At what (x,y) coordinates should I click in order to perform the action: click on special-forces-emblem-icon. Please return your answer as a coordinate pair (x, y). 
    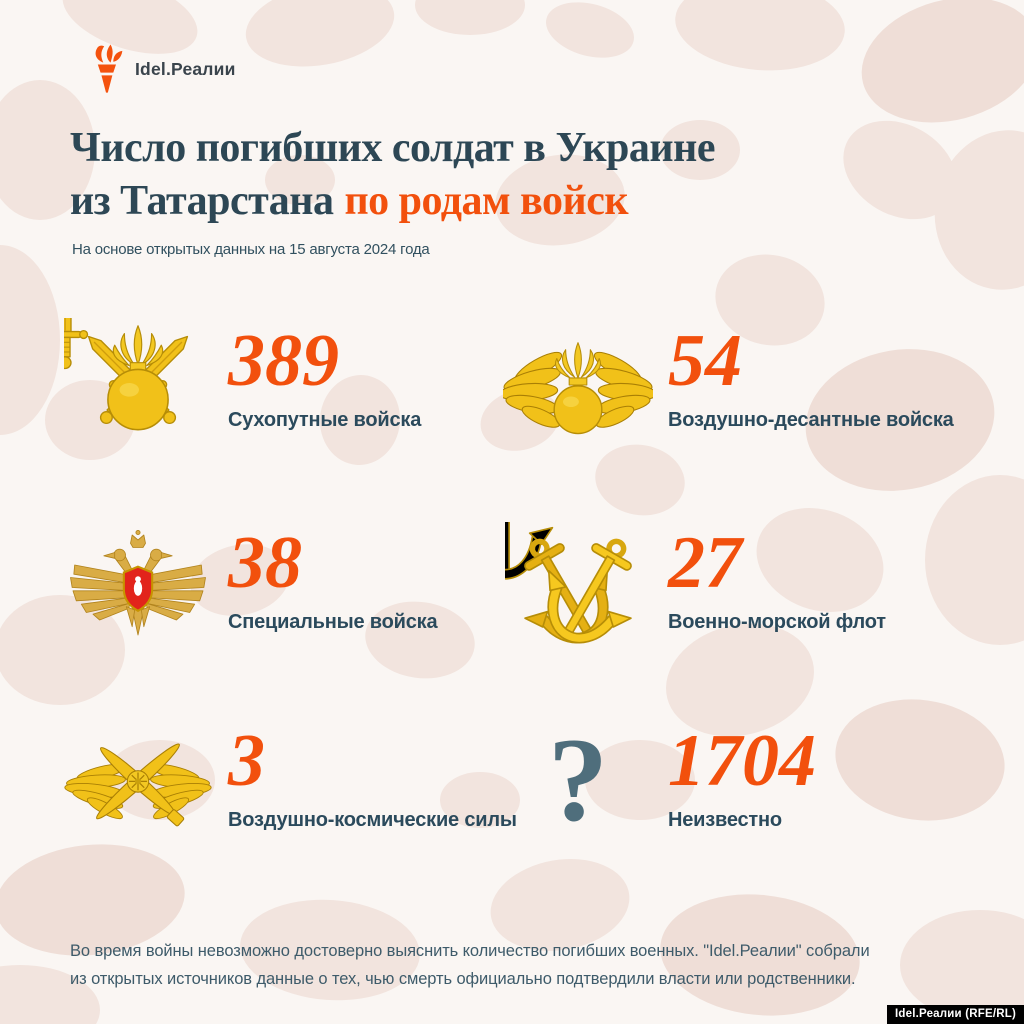
    Looking at the image, I should click on (138, 582).